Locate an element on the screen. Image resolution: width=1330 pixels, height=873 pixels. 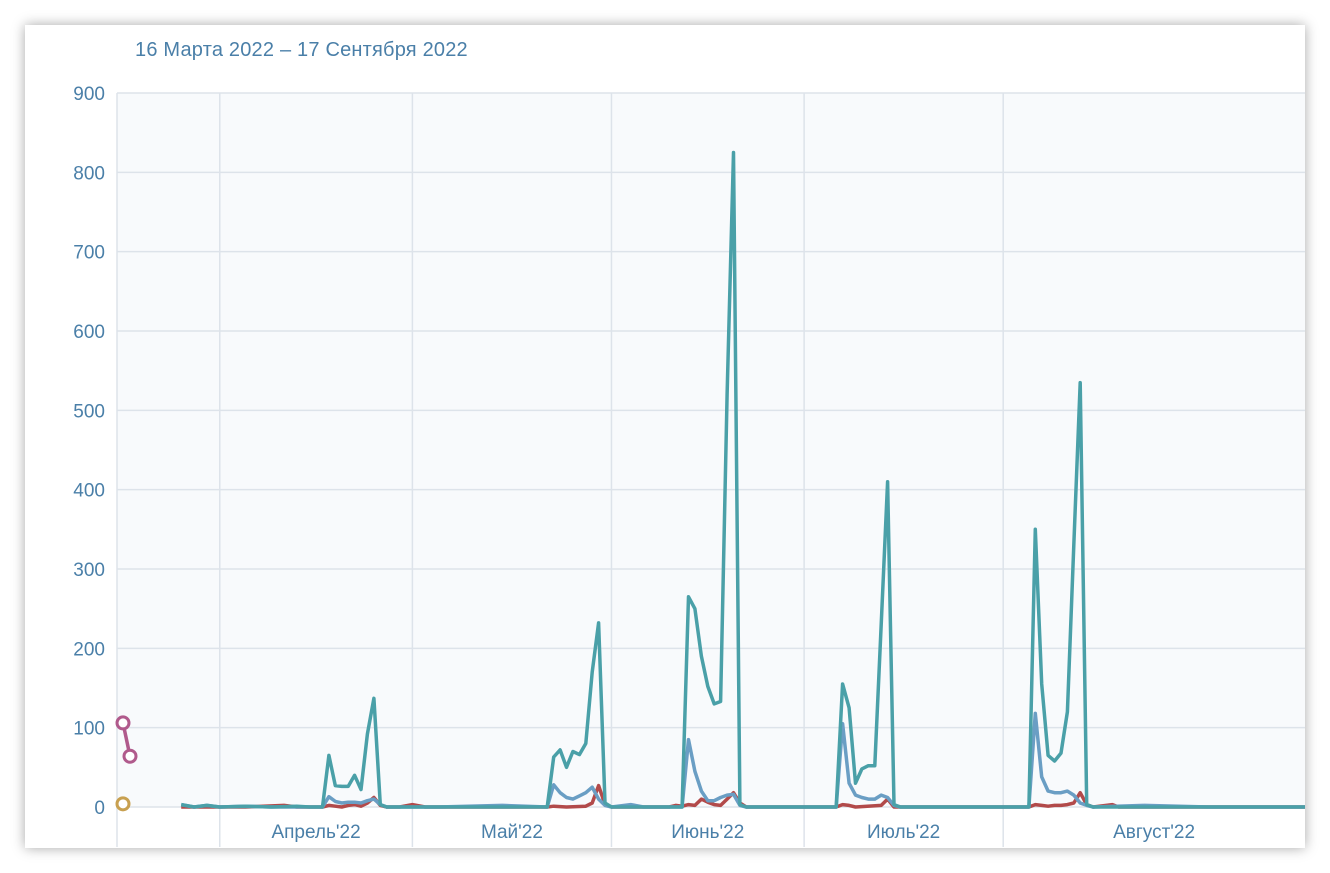
x-tick-label: Июнь'22 is located at coordinates (707, 832).